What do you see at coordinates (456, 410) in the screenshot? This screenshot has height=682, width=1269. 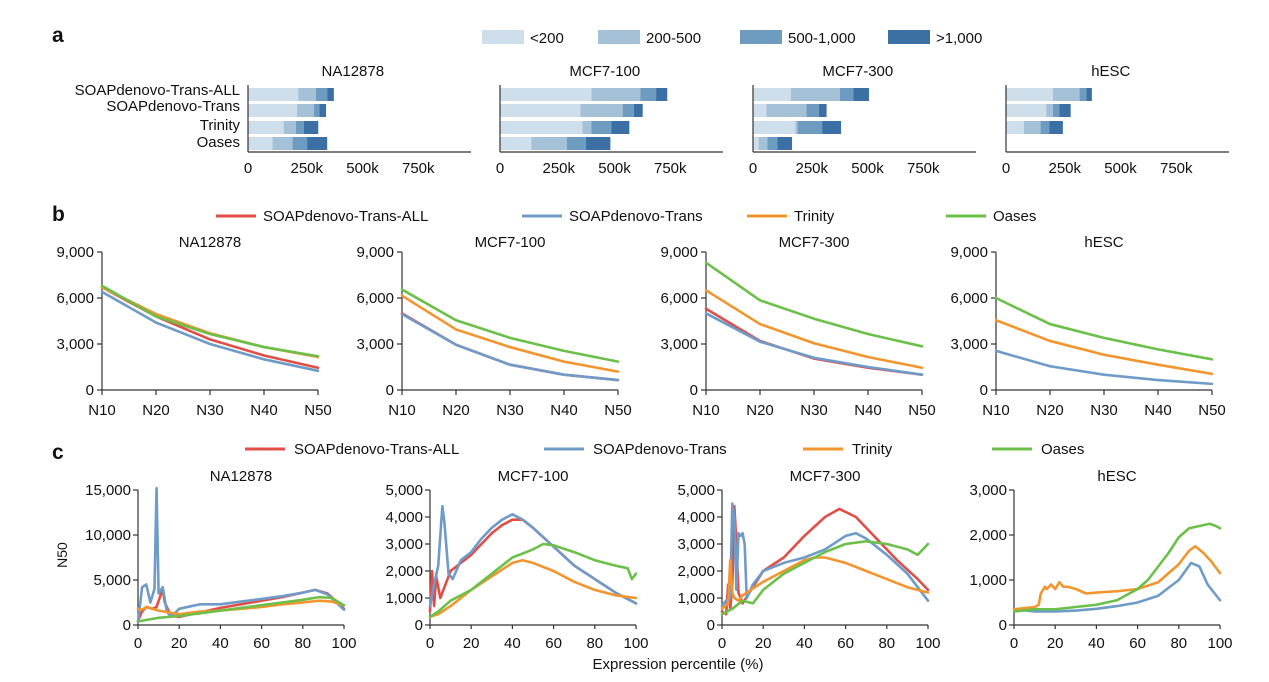 I see `x-tick-label: N20` at bounding box center [456, 410].